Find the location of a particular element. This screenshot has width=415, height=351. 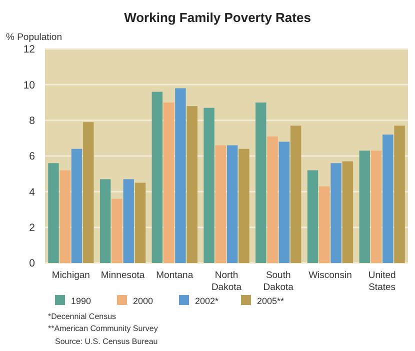

legend-label: 2002* is located at coordinates (207, 301).